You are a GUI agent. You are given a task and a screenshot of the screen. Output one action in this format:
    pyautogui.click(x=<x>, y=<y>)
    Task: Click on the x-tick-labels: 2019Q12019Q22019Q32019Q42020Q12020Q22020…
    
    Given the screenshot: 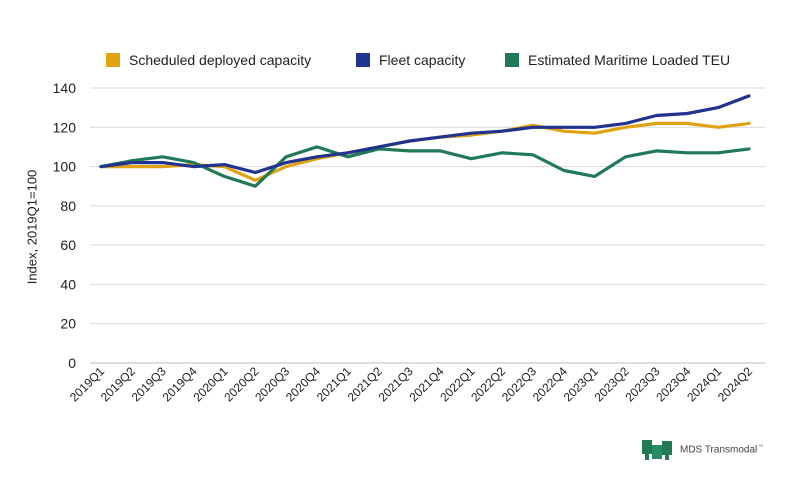 What is the action you would take?
    pyautogui.click(x=411, y=384)
    